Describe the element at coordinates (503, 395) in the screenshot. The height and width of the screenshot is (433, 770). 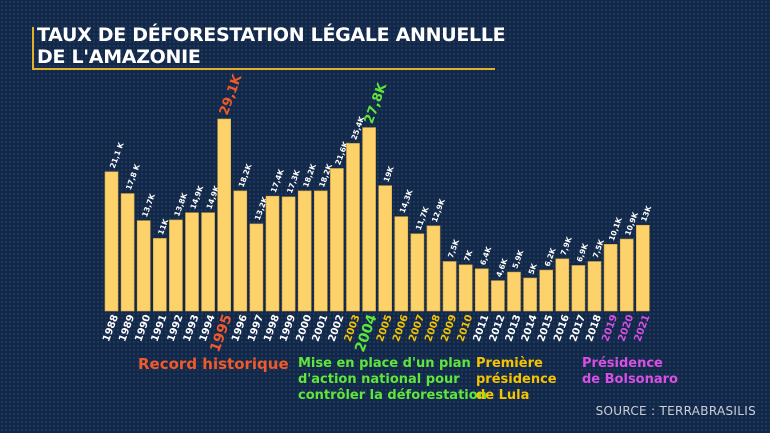
I see `annotation-line: de Lula` at that location.